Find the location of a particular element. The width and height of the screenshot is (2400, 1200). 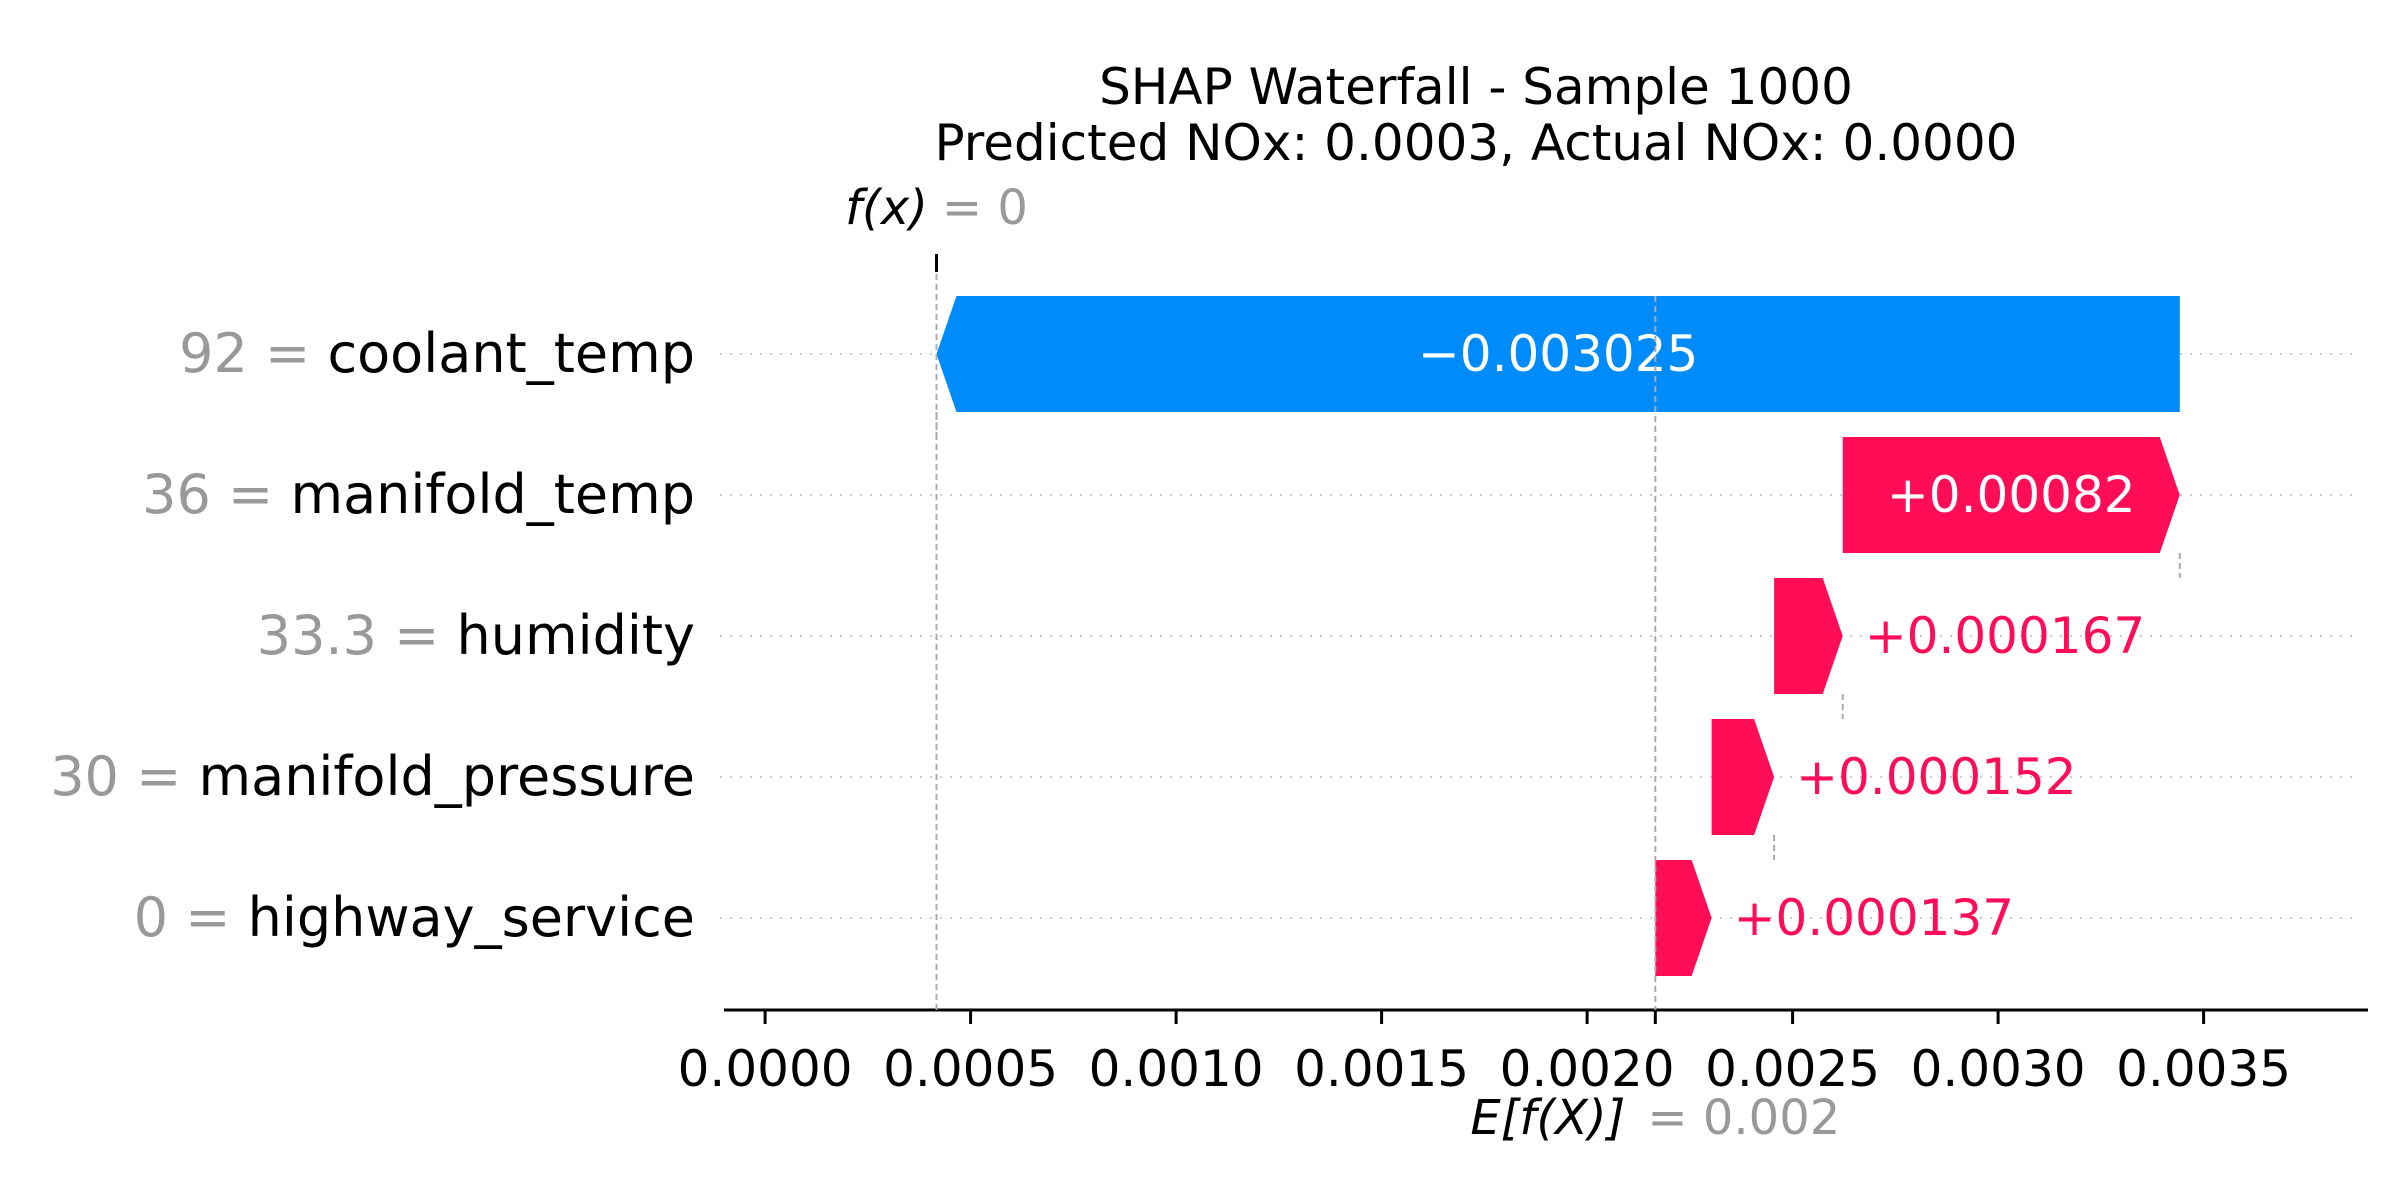

shap-value-label: +0.000167 is located at coordinates (2005, 636).